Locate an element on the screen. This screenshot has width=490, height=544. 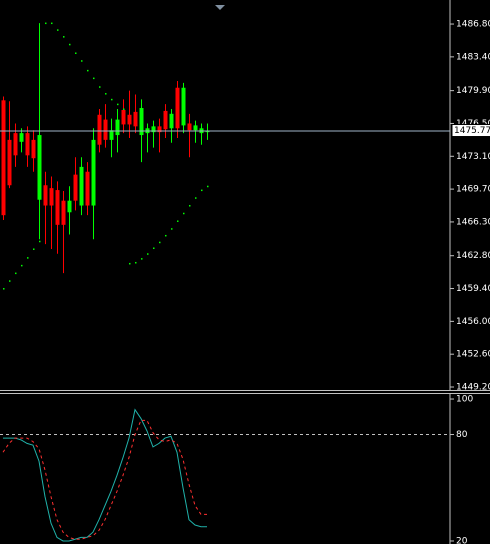
y-tick-label: 1473.10 is located at coordinates (473, 157).